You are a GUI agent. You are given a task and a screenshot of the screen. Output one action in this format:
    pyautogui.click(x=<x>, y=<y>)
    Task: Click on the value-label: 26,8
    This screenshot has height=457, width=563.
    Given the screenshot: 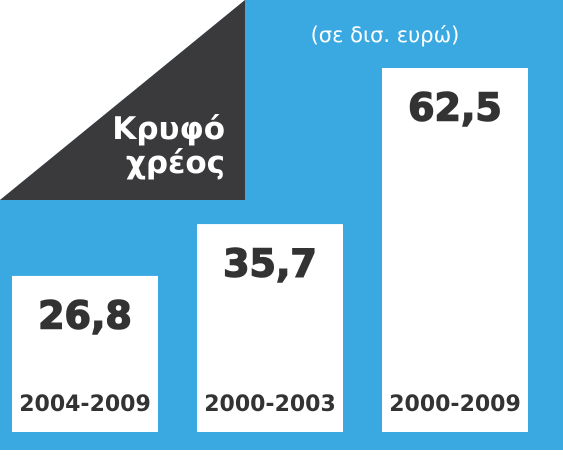 What is the action you would take?
    pyautogui.click(x=85, y=315)
    